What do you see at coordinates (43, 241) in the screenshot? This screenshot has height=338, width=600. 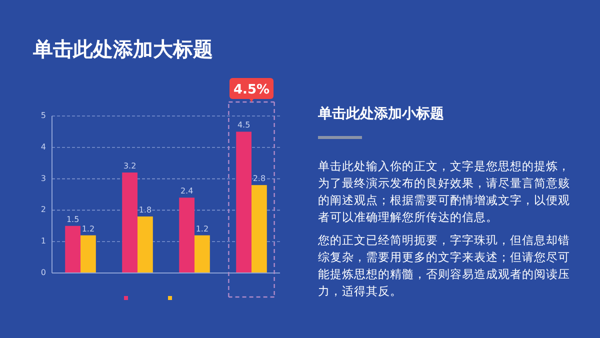 I see `y-tick-label: 1` at bounding box center [43, 241].